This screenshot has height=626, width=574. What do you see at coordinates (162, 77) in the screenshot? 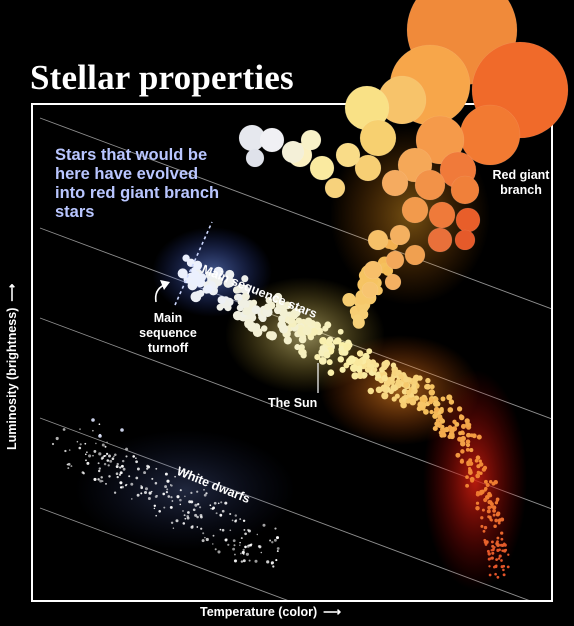
I see `page-title: Stellar properties` at bounding box center [162, 77].